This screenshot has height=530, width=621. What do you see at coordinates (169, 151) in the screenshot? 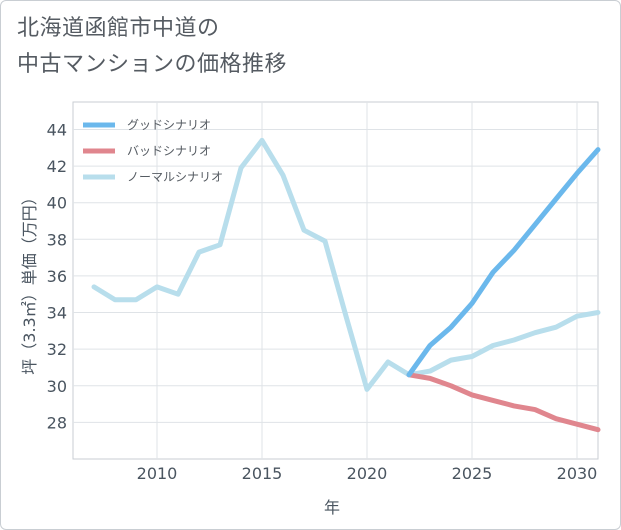
I see `legend-label: バッドシナリオ` at bounding box center [169, 151].